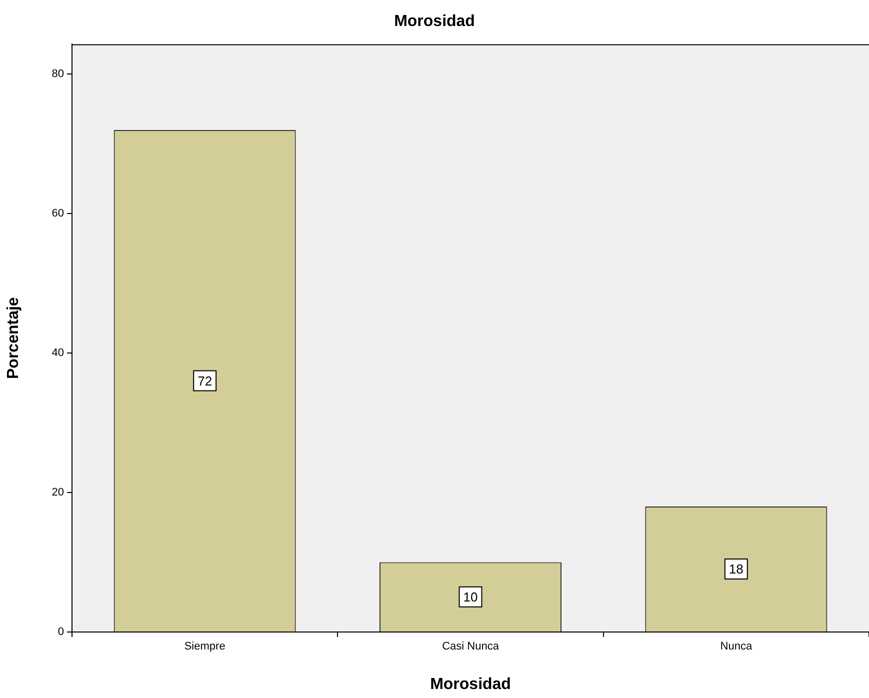 Image resolution: width=869 pixels, height=698 pixels. Describe the element at coordinates (434, 21) in the screenshot. I see `chart-title: Morosidad` at that location.